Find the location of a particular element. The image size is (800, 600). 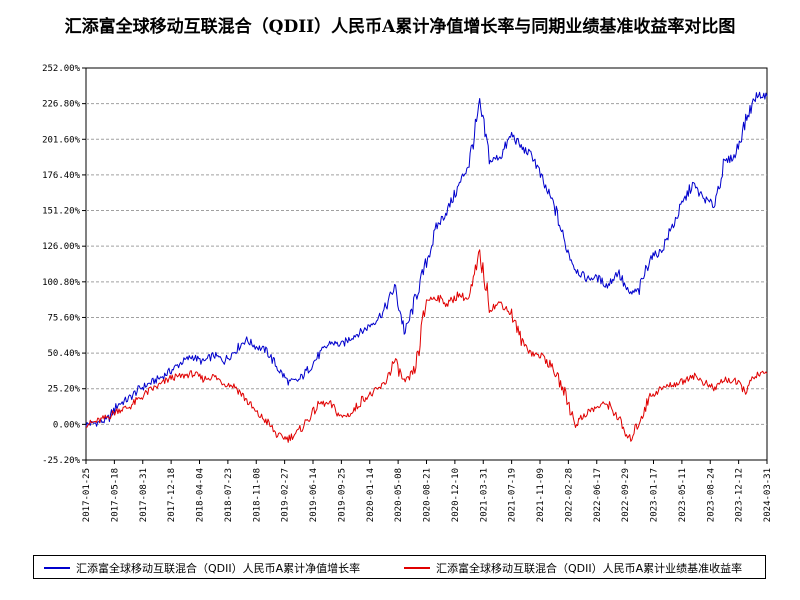

legend-swatch-nav is located at coordinates (57, 568).